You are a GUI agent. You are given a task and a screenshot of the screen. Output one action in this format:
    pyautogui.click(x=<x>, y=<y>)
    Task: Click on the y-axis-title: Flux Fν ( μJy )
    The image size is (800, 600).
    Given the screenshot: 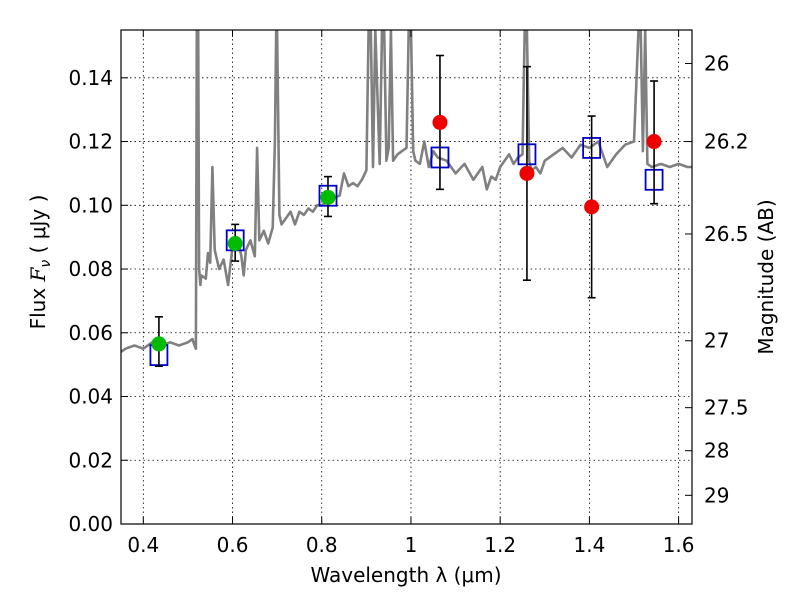 What is the action you would take?
    pyautogui.click(x=40, y=262)
    